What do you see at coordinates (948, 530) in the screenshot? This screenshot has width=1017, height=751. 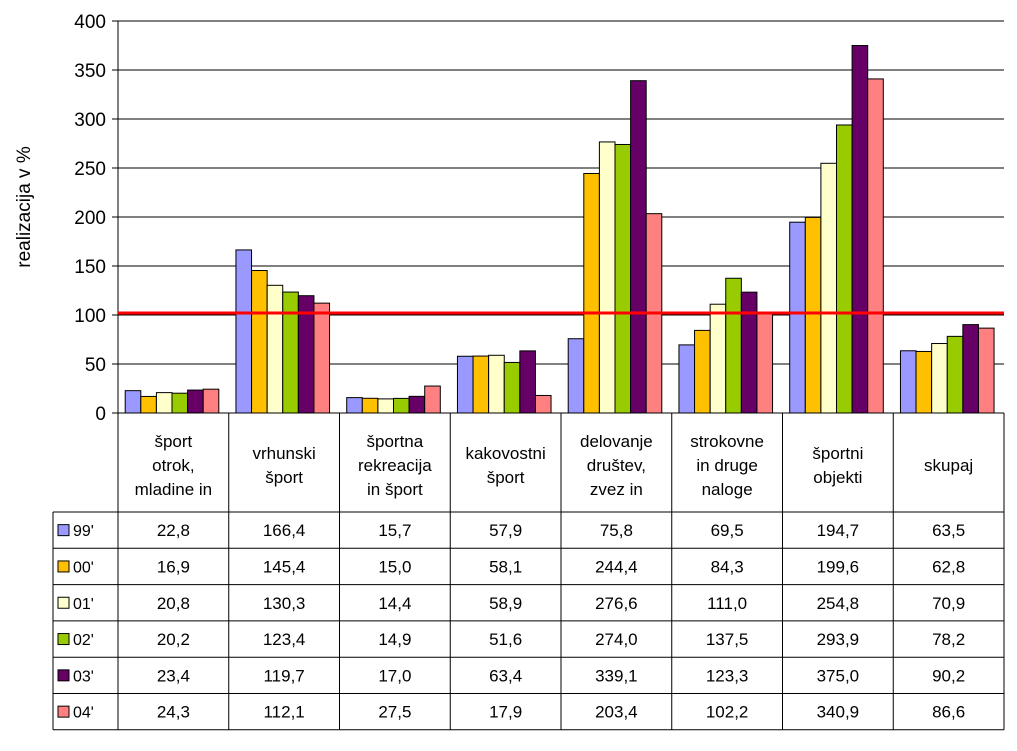 I see `data-label: 63,5` at bounding box center [948, 530].